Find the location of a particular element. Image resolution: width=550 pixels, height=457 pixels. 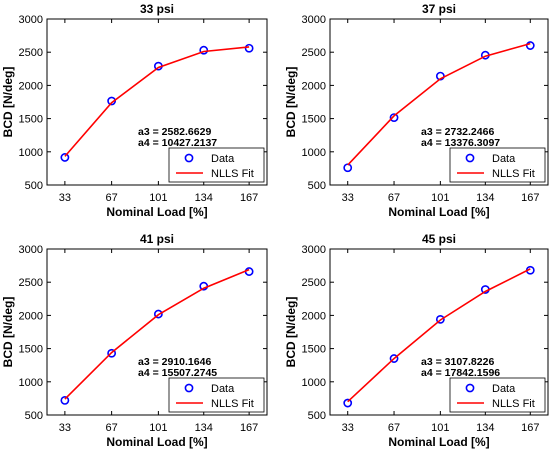

parameter-annotation: a4 = 13376.3097 is located at coordinates (460, 143).